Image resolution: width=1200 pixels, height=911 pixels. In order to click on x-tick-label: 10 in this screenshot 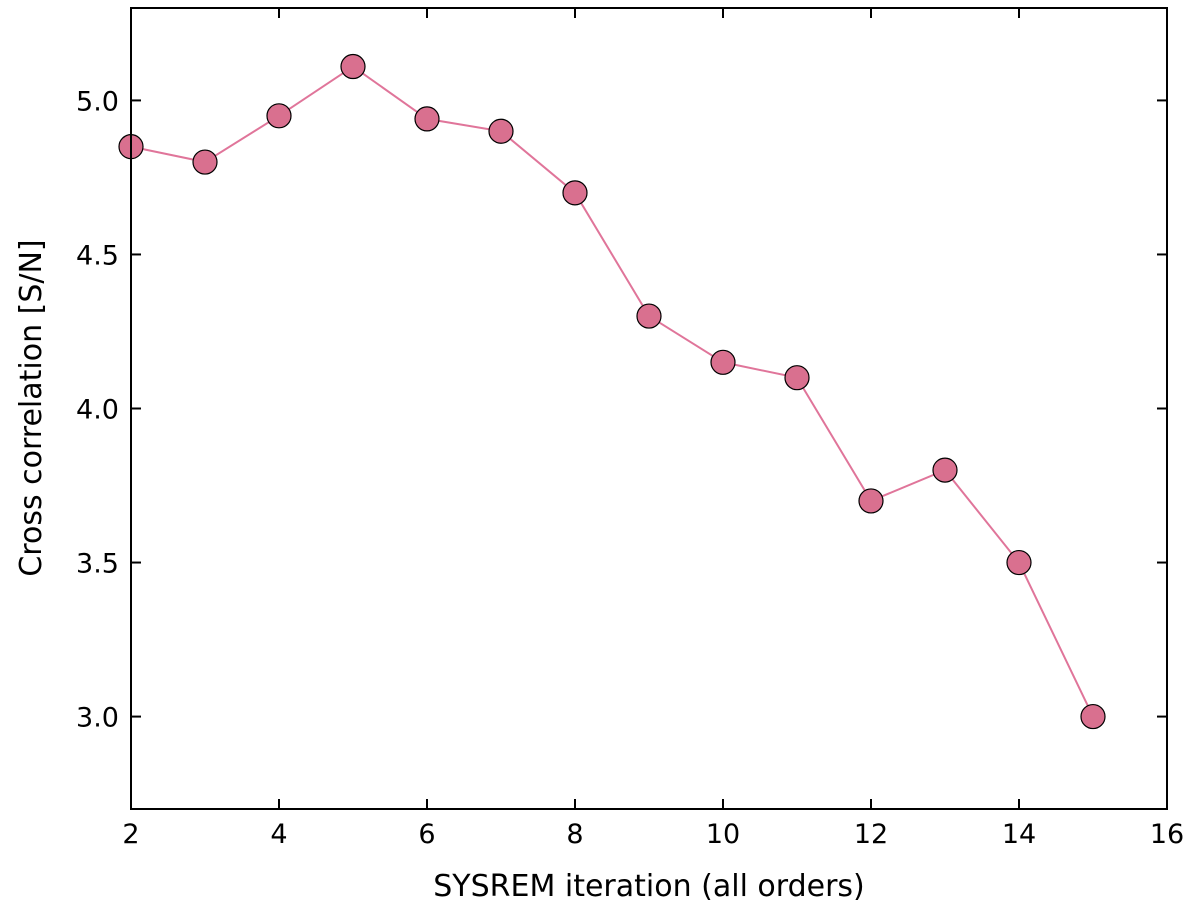, I will do `click(723, 834)`.